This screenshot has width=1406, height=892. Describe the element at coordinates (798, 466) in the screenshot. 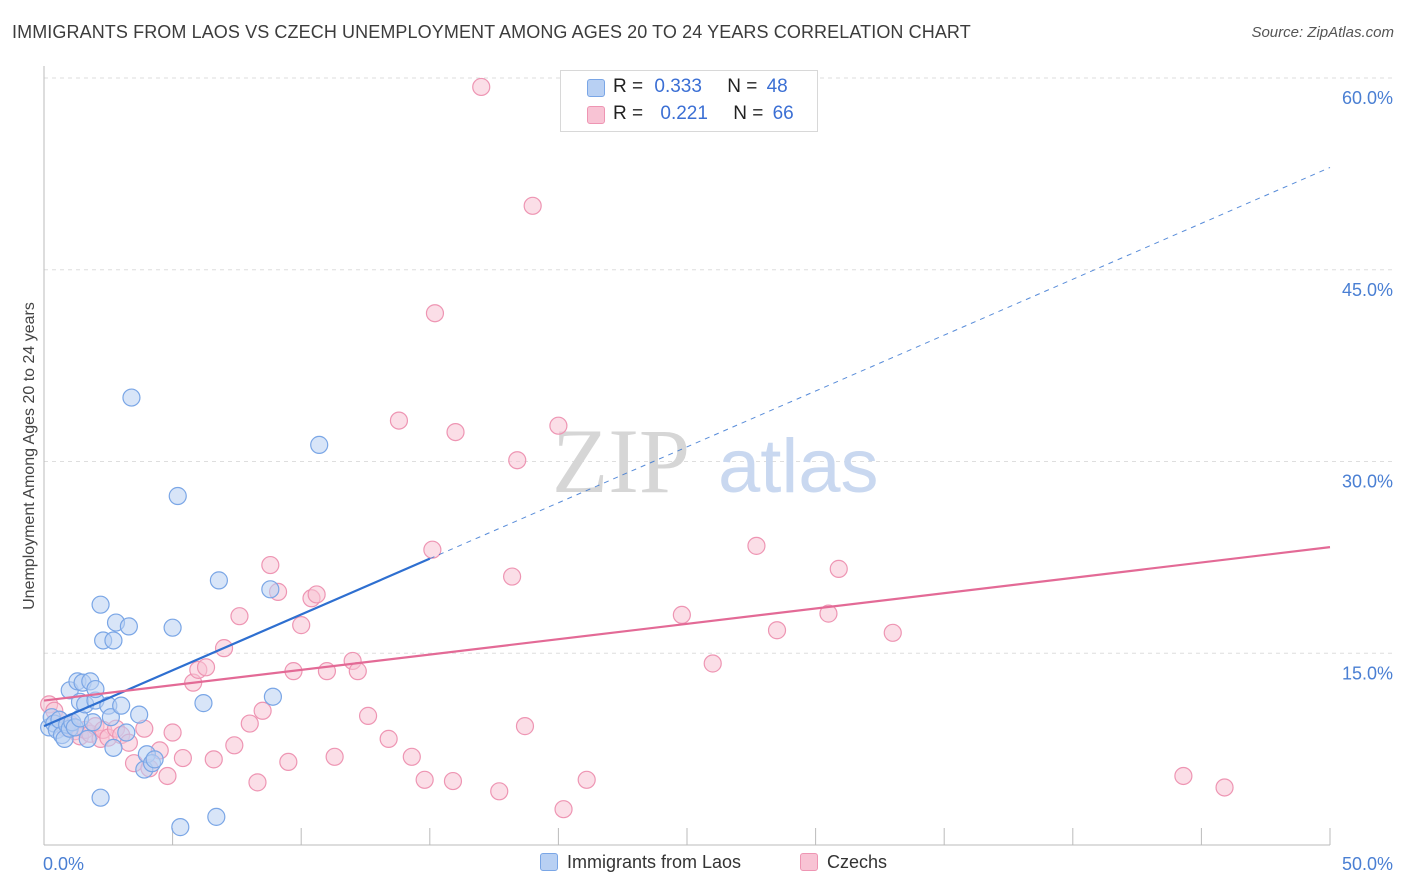

I see `watermark-atlas: atlas` at that location.